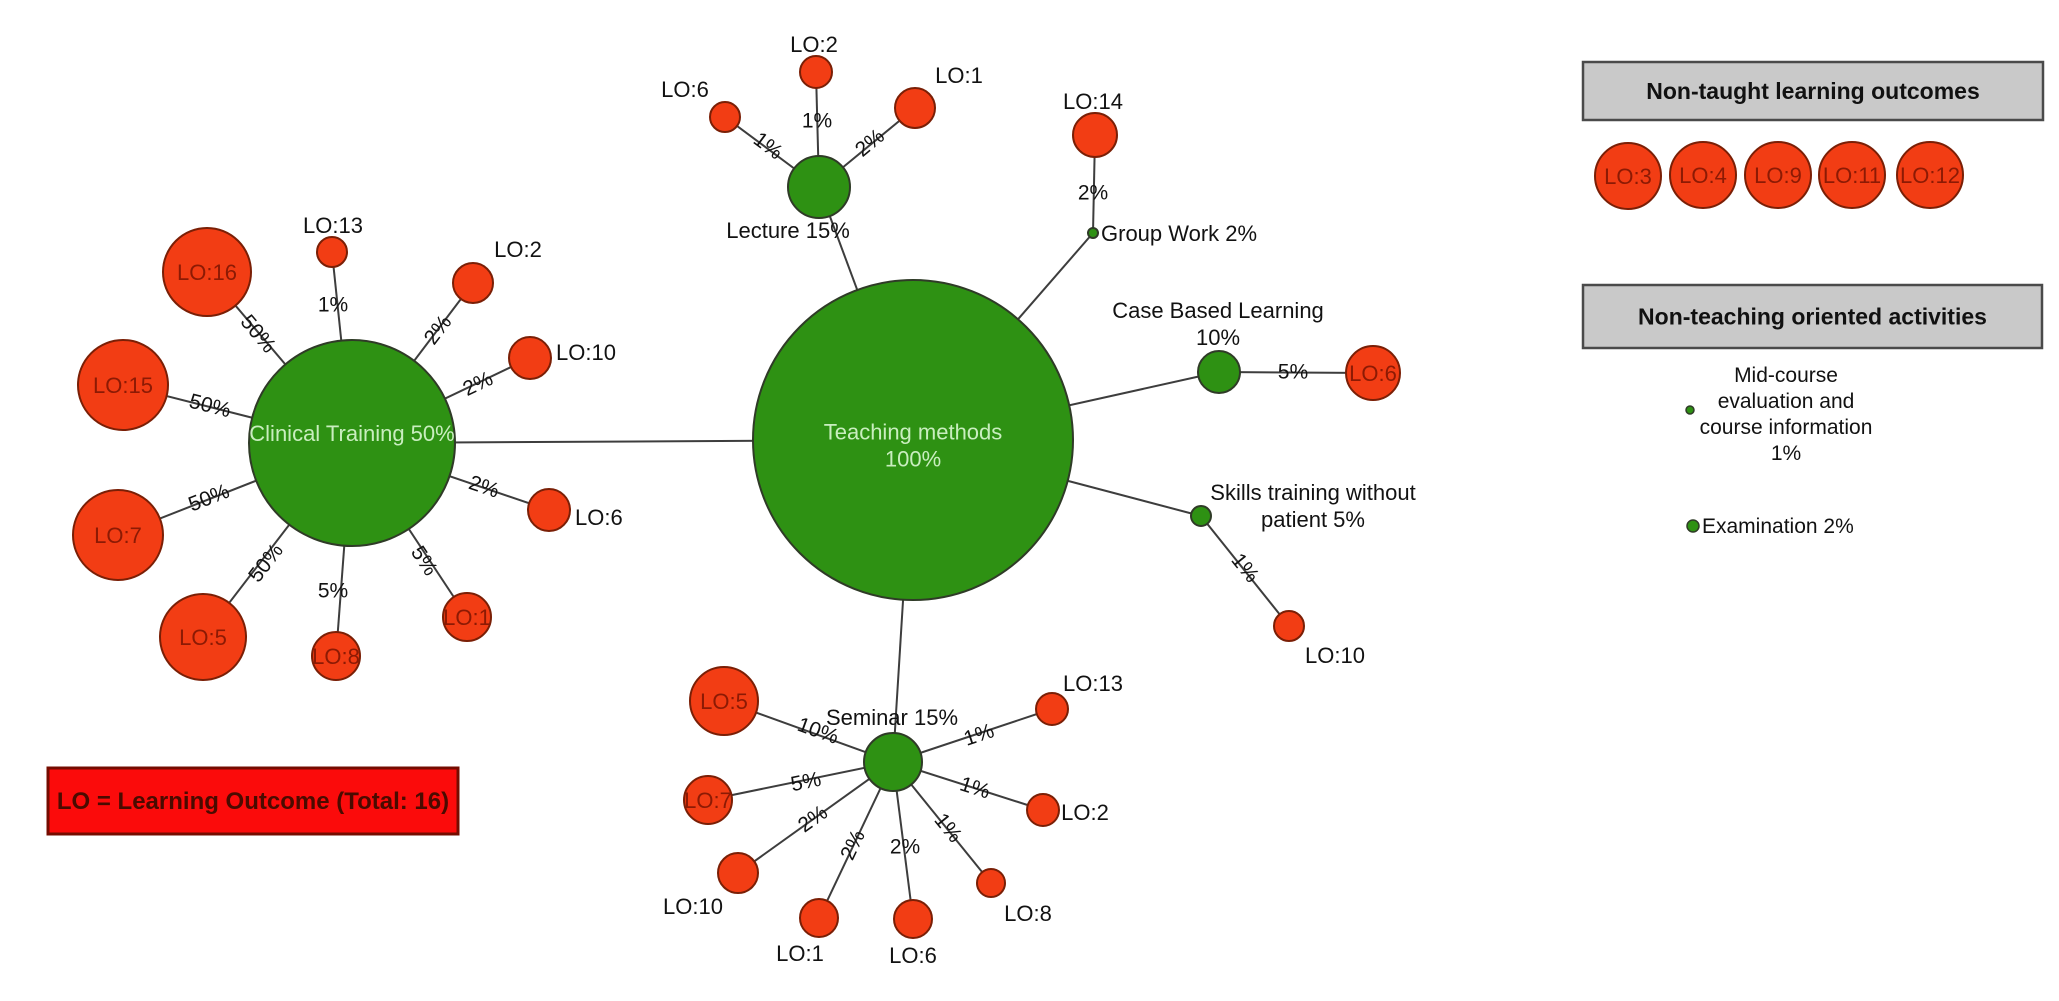 This screenshot has width=2059, height=1001. I want to click on node-teaching-method-circle, so click(913, 440).